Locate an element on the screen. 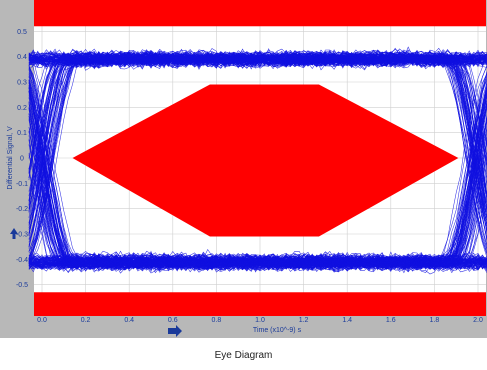  up-arrow-icon is located at coordinates (14, 233).